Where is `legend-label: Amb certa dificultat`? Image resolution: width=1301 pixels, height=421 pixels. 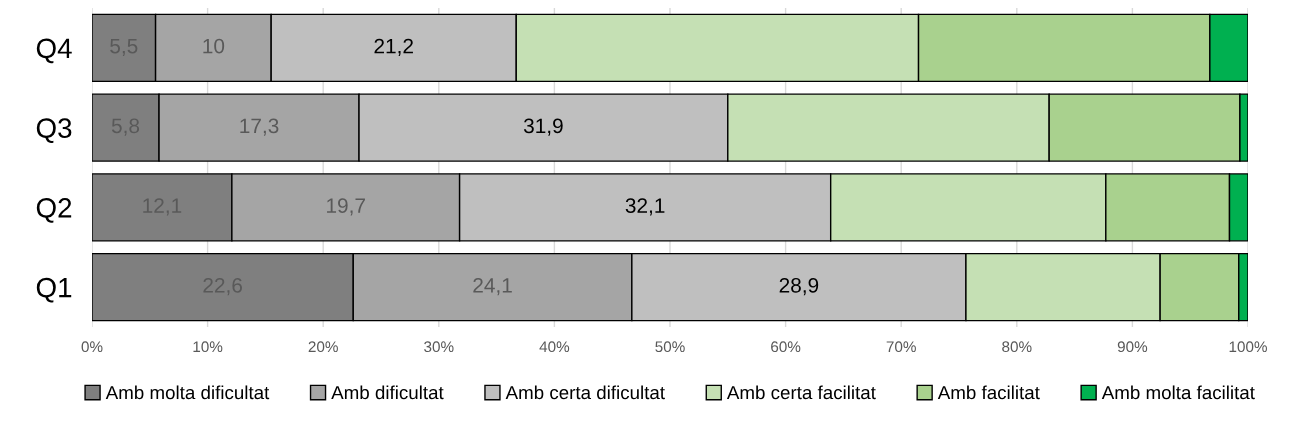
legend-label: Amb certa dificultat is located at coordinates (585, 392).